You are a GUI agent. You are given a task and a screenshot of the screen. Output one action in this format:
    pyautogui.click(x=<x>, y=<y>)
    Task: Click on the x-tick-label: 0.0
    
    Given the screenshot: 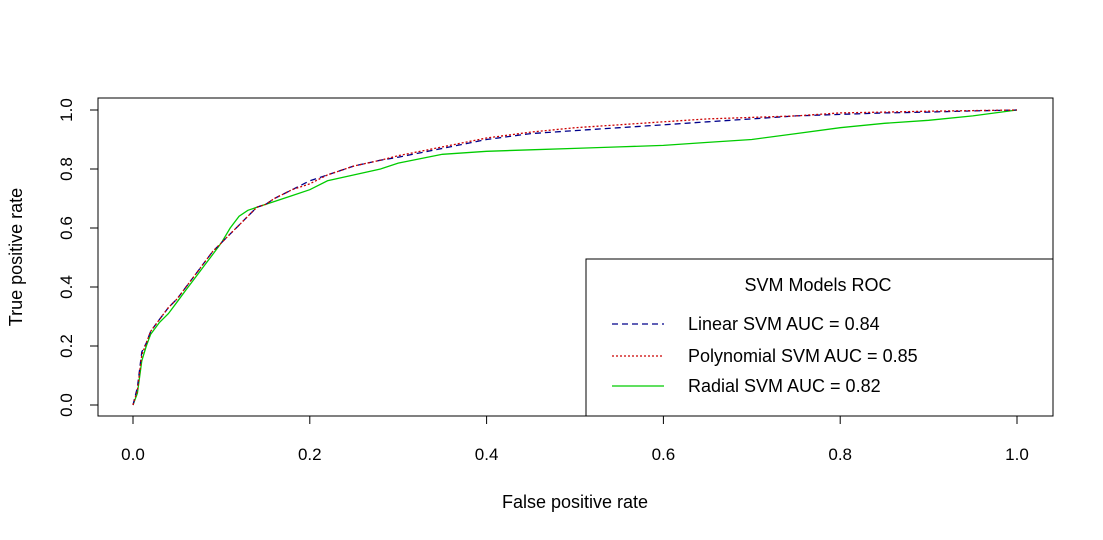 What is the action you would take?
    pyautogui.click(x=133, y=454)
    